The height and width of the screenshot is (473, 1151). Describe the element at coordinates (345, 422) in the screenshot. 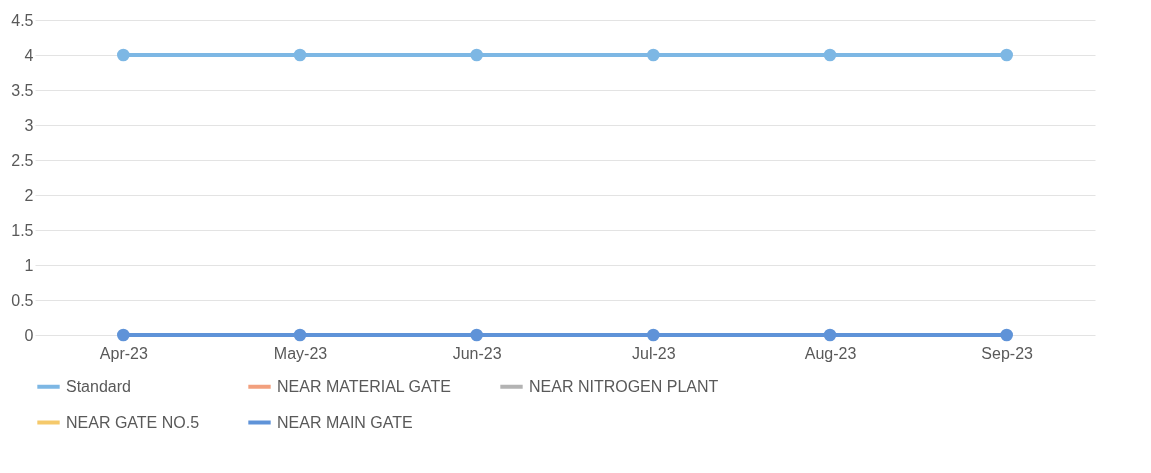

I see `legend-label: NEAR MAIN GATE` at that location.